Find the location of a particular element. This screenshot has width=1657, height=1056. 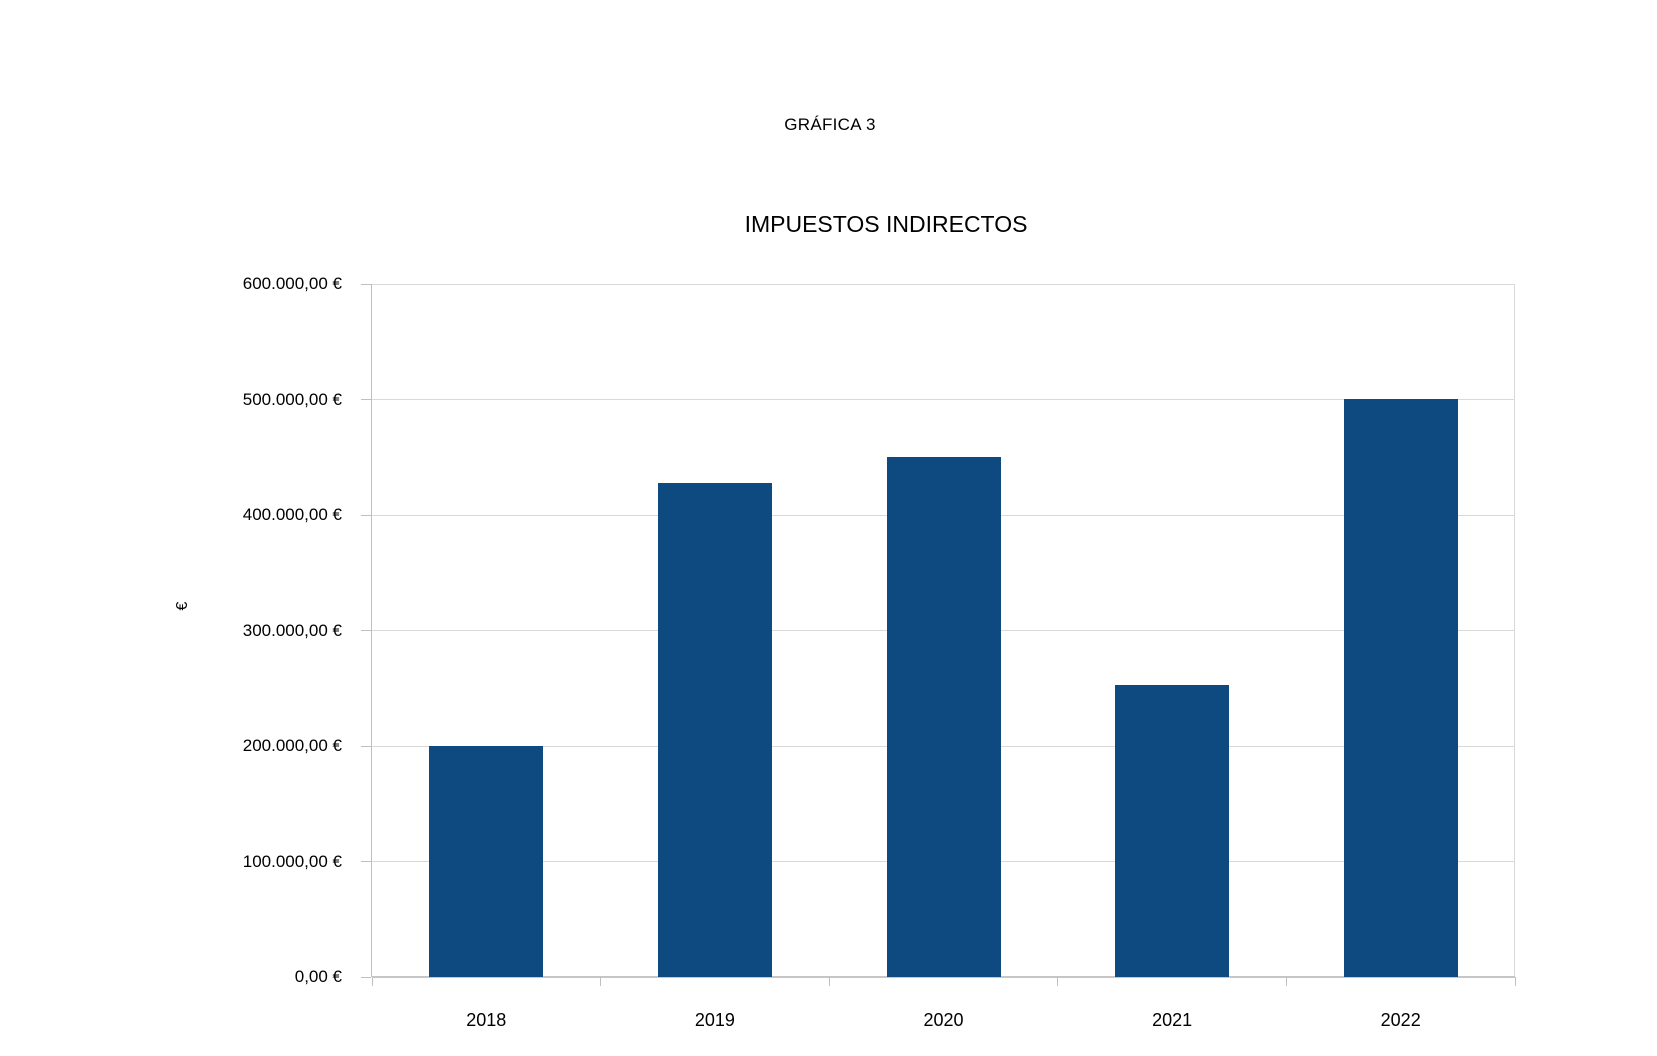

document-header: GRÁFICA 3 is located at coordinates (830, 124).